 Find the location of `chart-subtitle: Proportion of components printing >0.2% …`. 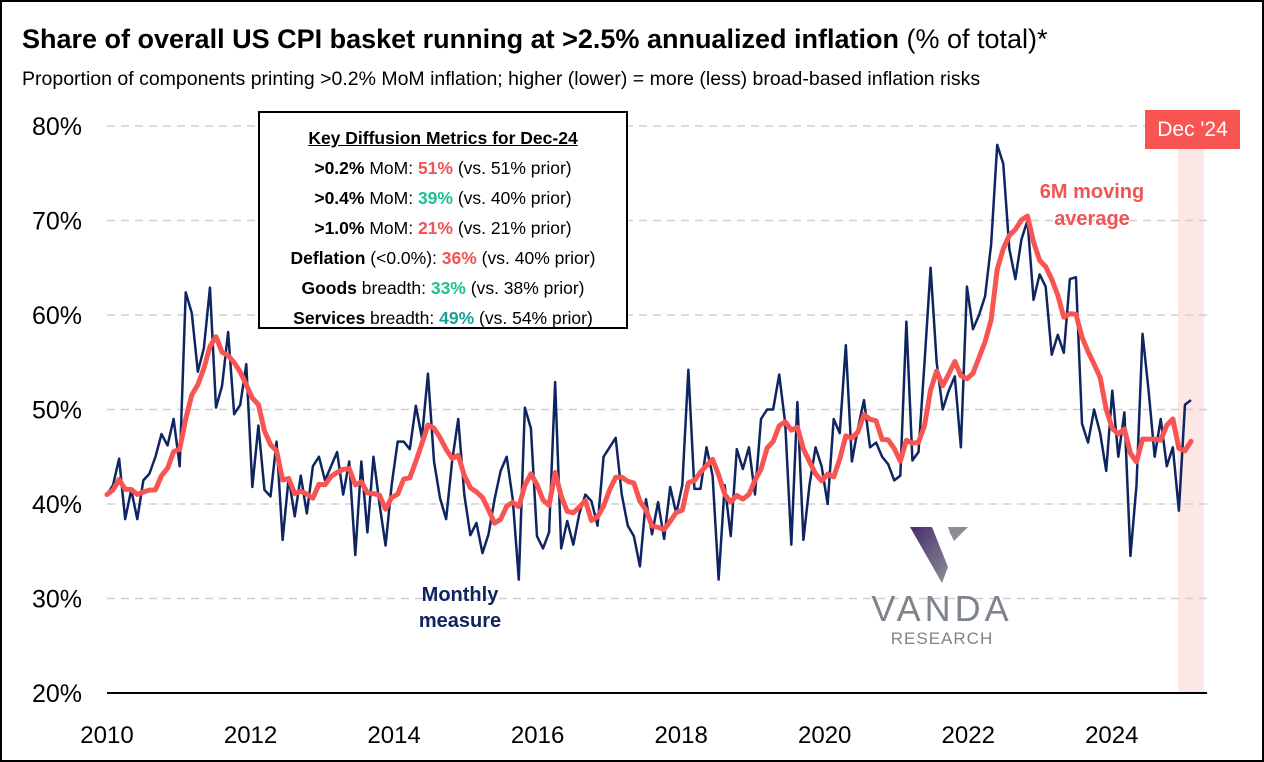

chart-subtitle: Proportion of components printing >0.2% … is located at coordinates (501, 79).